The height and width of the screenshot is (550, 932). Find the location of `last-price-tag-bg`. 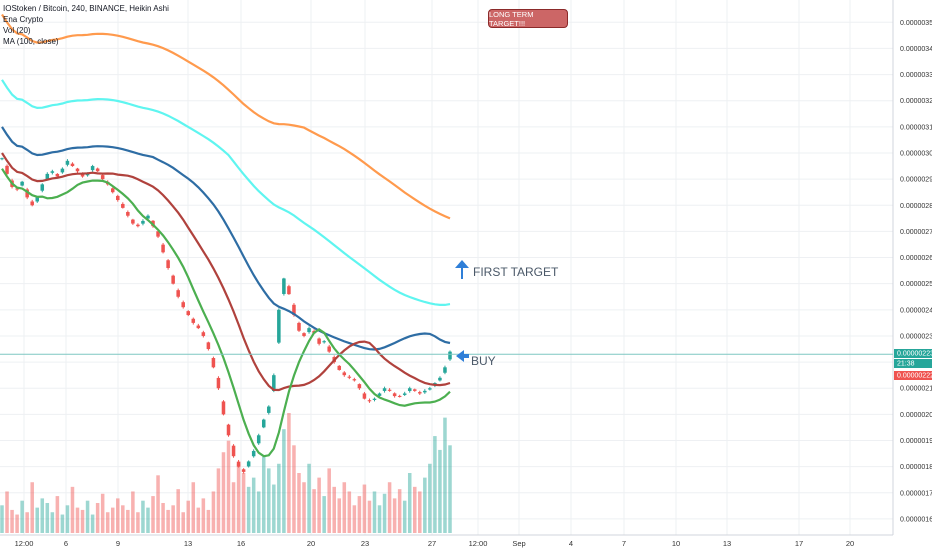

last-price-tag-bg is located at coordinates (913, 353).